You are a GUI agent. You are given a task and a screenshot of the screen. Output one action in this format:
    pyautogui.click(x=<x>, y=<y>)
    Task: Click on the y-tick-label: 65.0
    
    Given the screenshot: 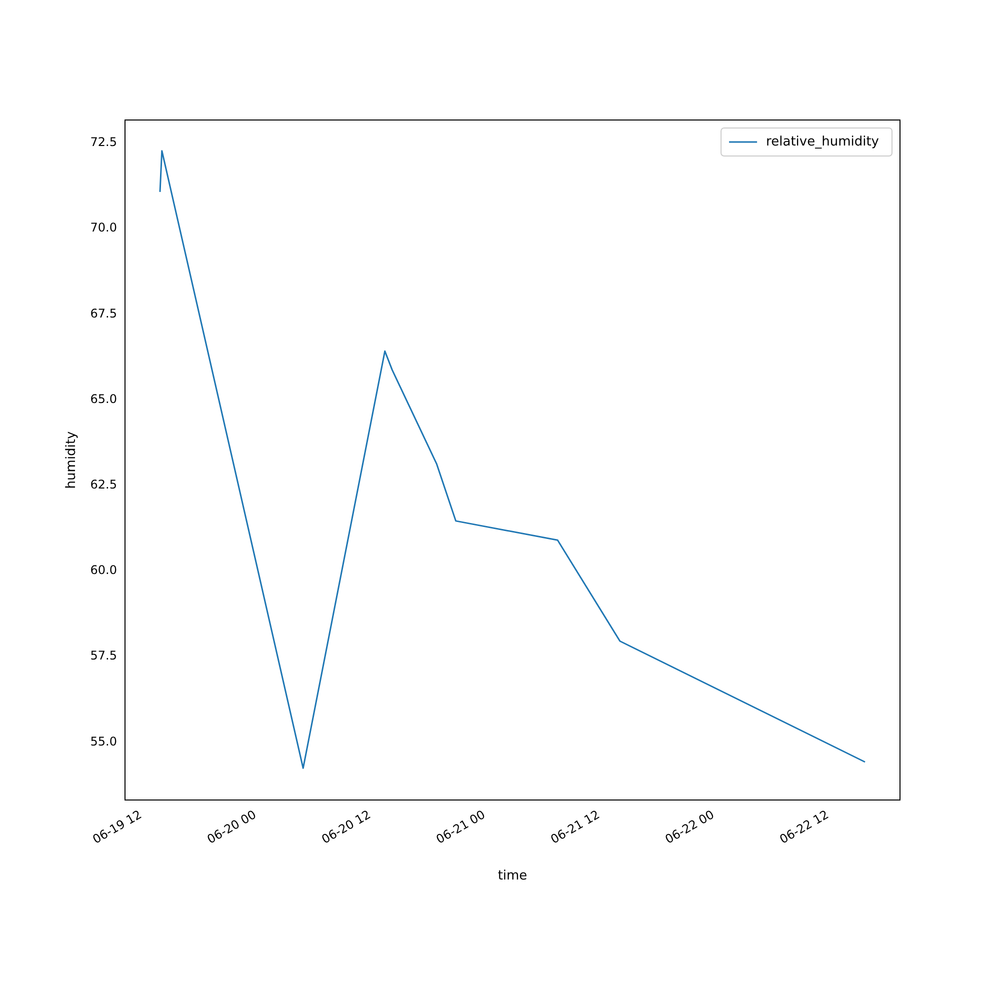 What is the action you would take?
    pyautogui.click(x=103, y=399)
    